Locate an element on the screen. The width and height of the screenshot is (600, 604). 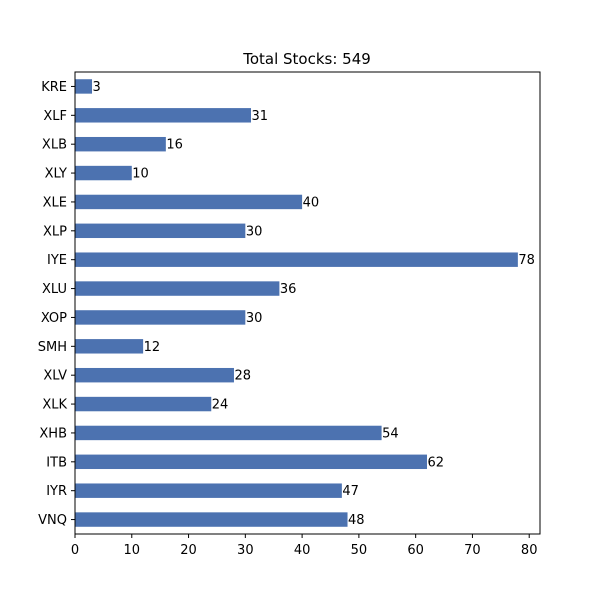
y-tick-label-vnq: VNQ is located at coordinates (52, 520).